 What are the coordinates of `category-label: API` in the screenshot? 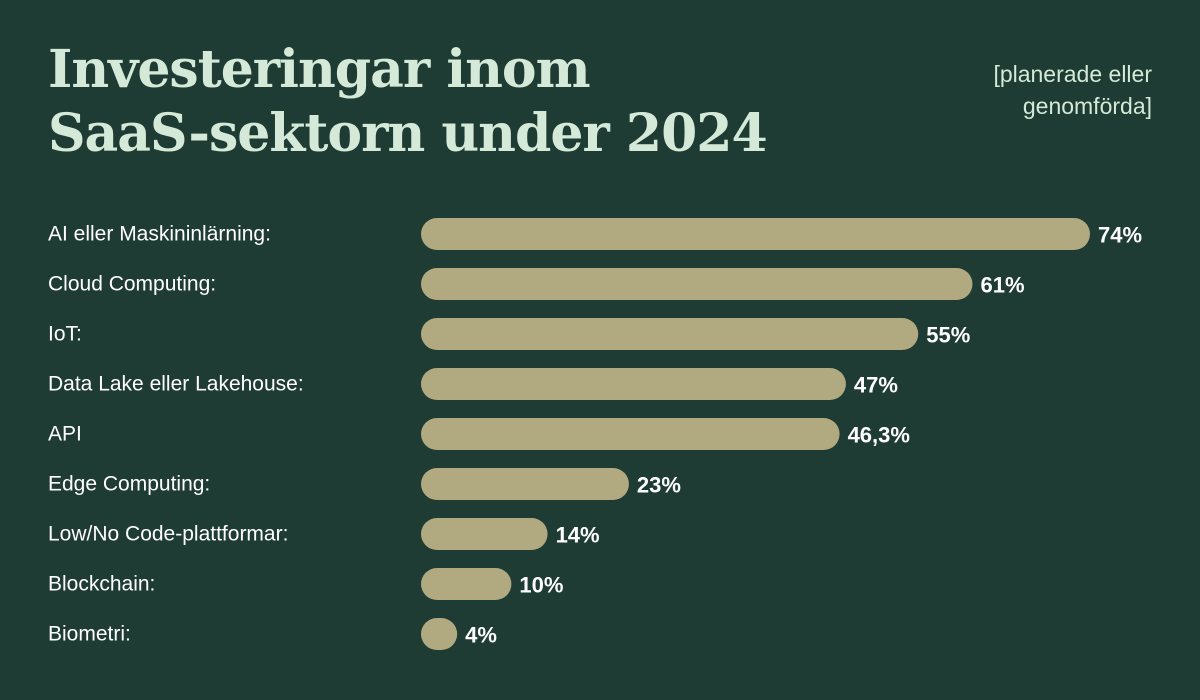 It's located at (65, 434).